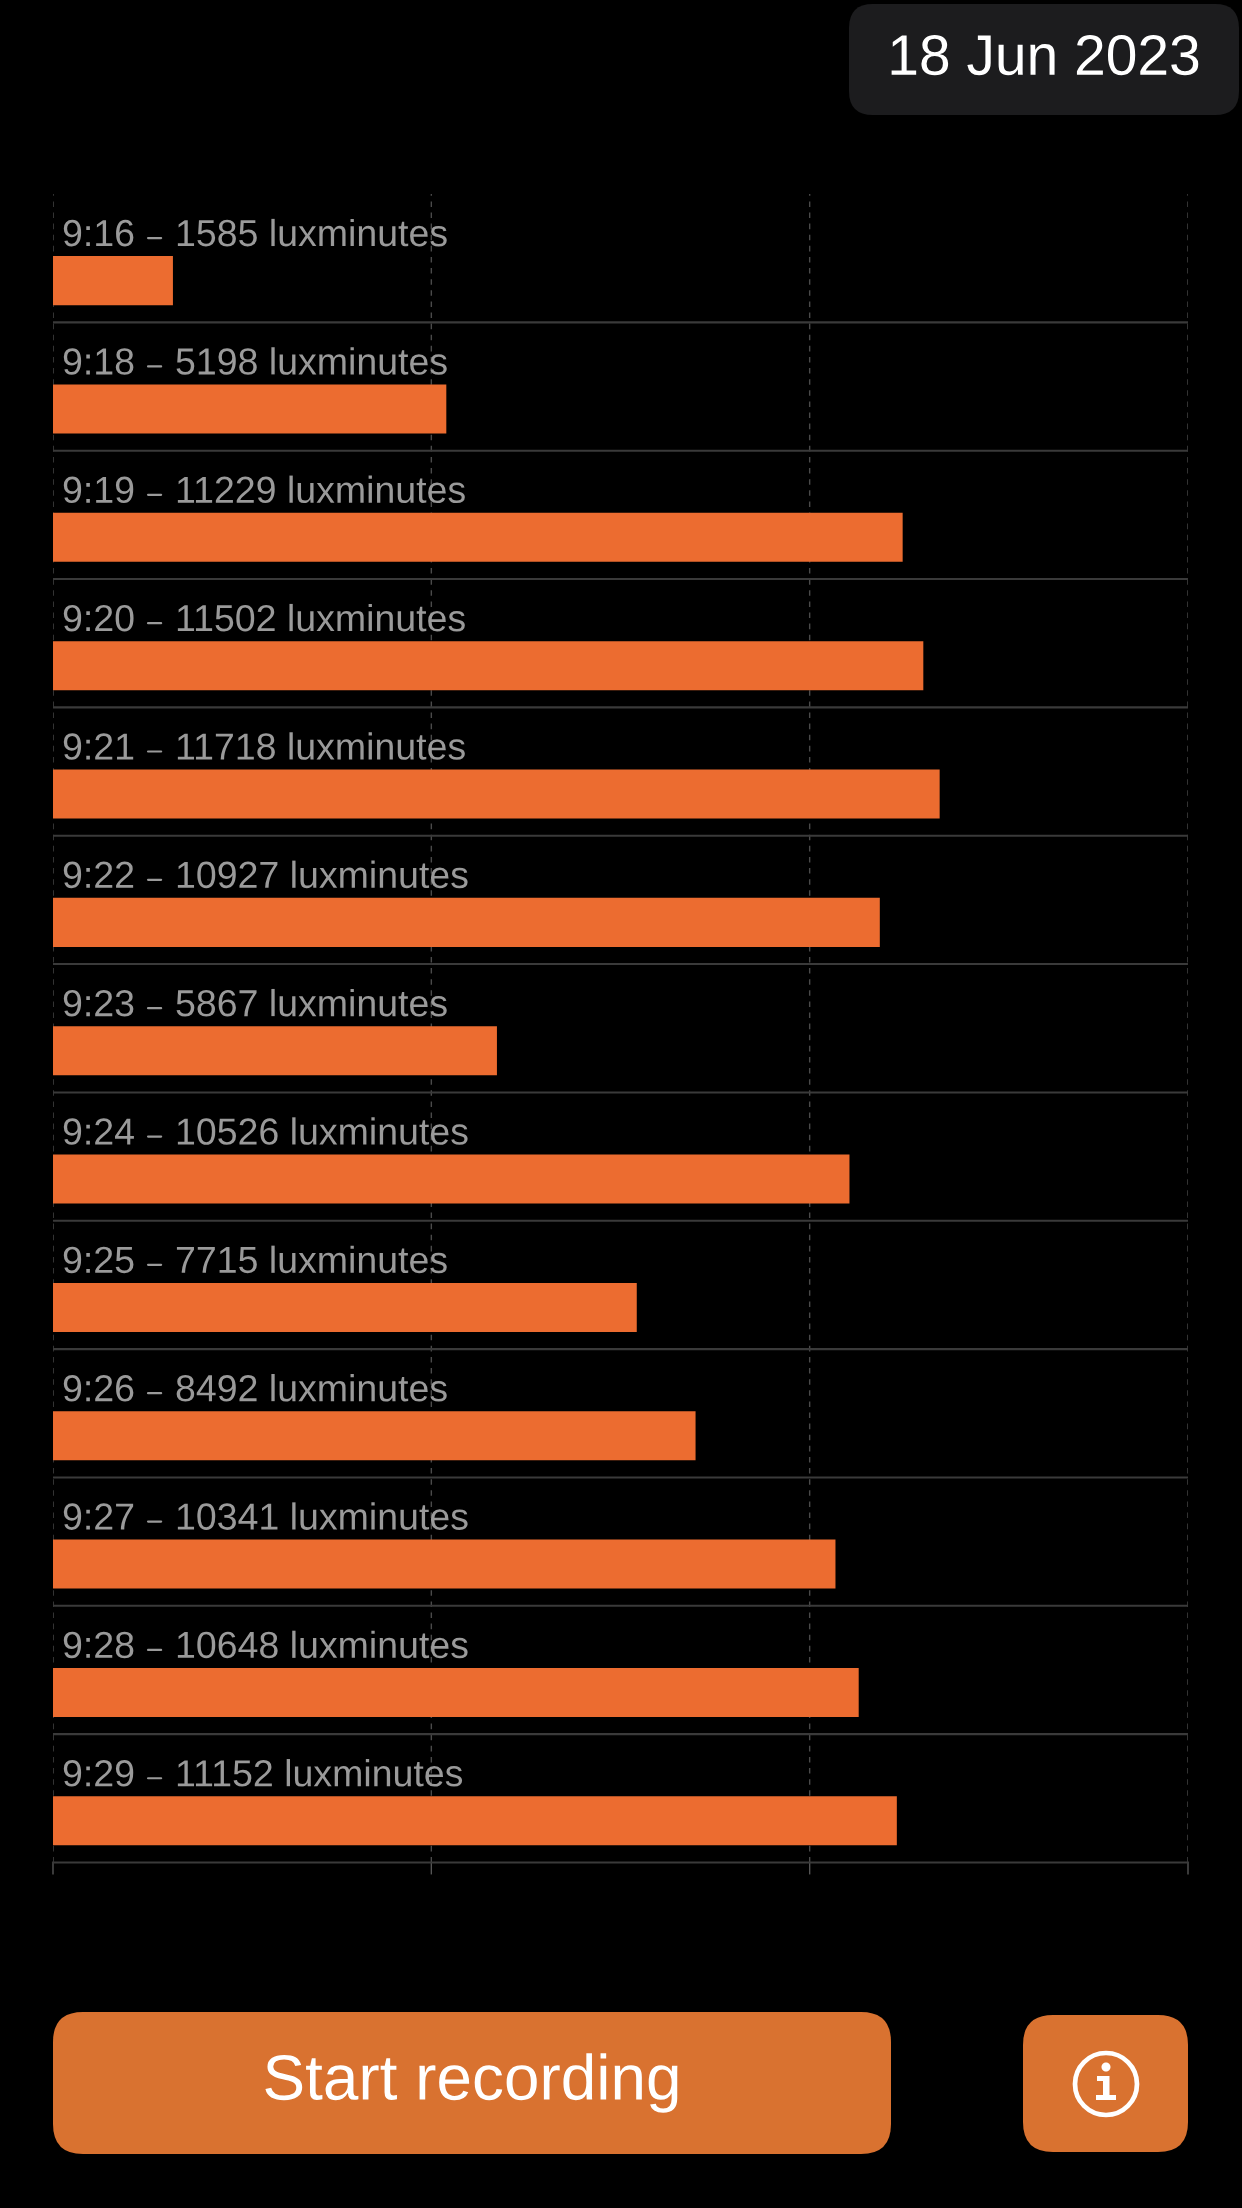 The image size is (1242, 2208). What do you see at coordinates (1045, 55) in the screenshot?
I see `chart-title: 18 Jun 2023` at bounding box center [1045, 55].